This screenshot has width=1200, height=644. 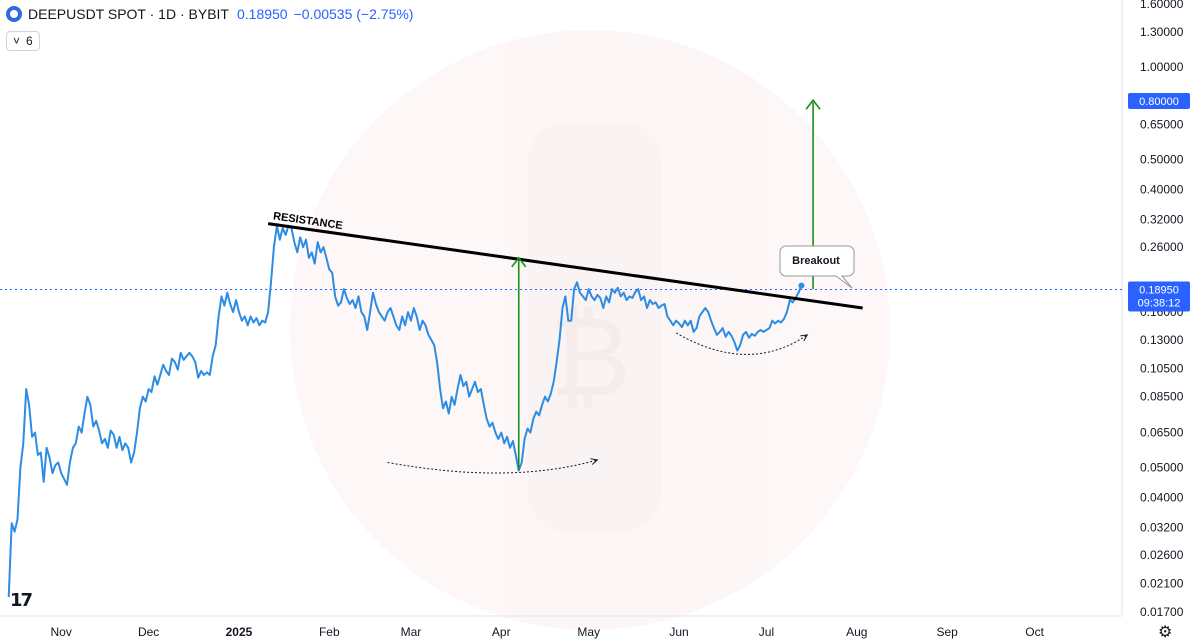 What do you see at coordinates (1162, 160) in the screenshot?
I see `price-tick-label: 0.50000` at bounding box center [1162, 160].